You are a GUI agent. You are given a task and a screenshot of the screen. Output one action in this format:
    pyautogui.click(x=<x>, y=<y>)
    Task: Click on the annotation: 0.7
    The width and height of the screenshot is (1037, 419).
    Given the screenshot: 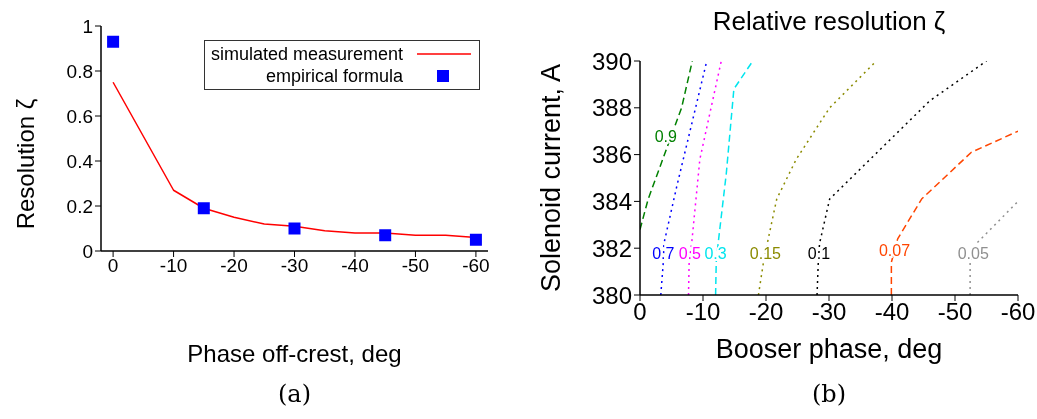 What is the action you would take?
    pyautogui.click(x=663, y=253)
    